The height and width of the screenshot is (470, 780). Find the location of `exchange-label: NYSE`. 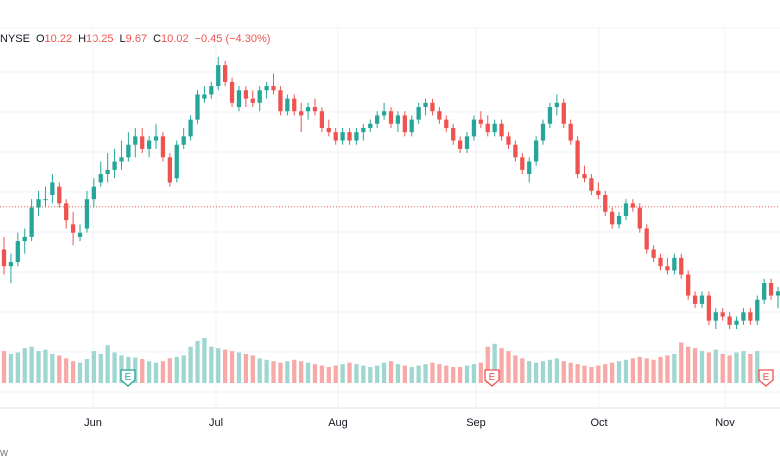

exchange-label: NYSE is located at coordinates (15, 39).